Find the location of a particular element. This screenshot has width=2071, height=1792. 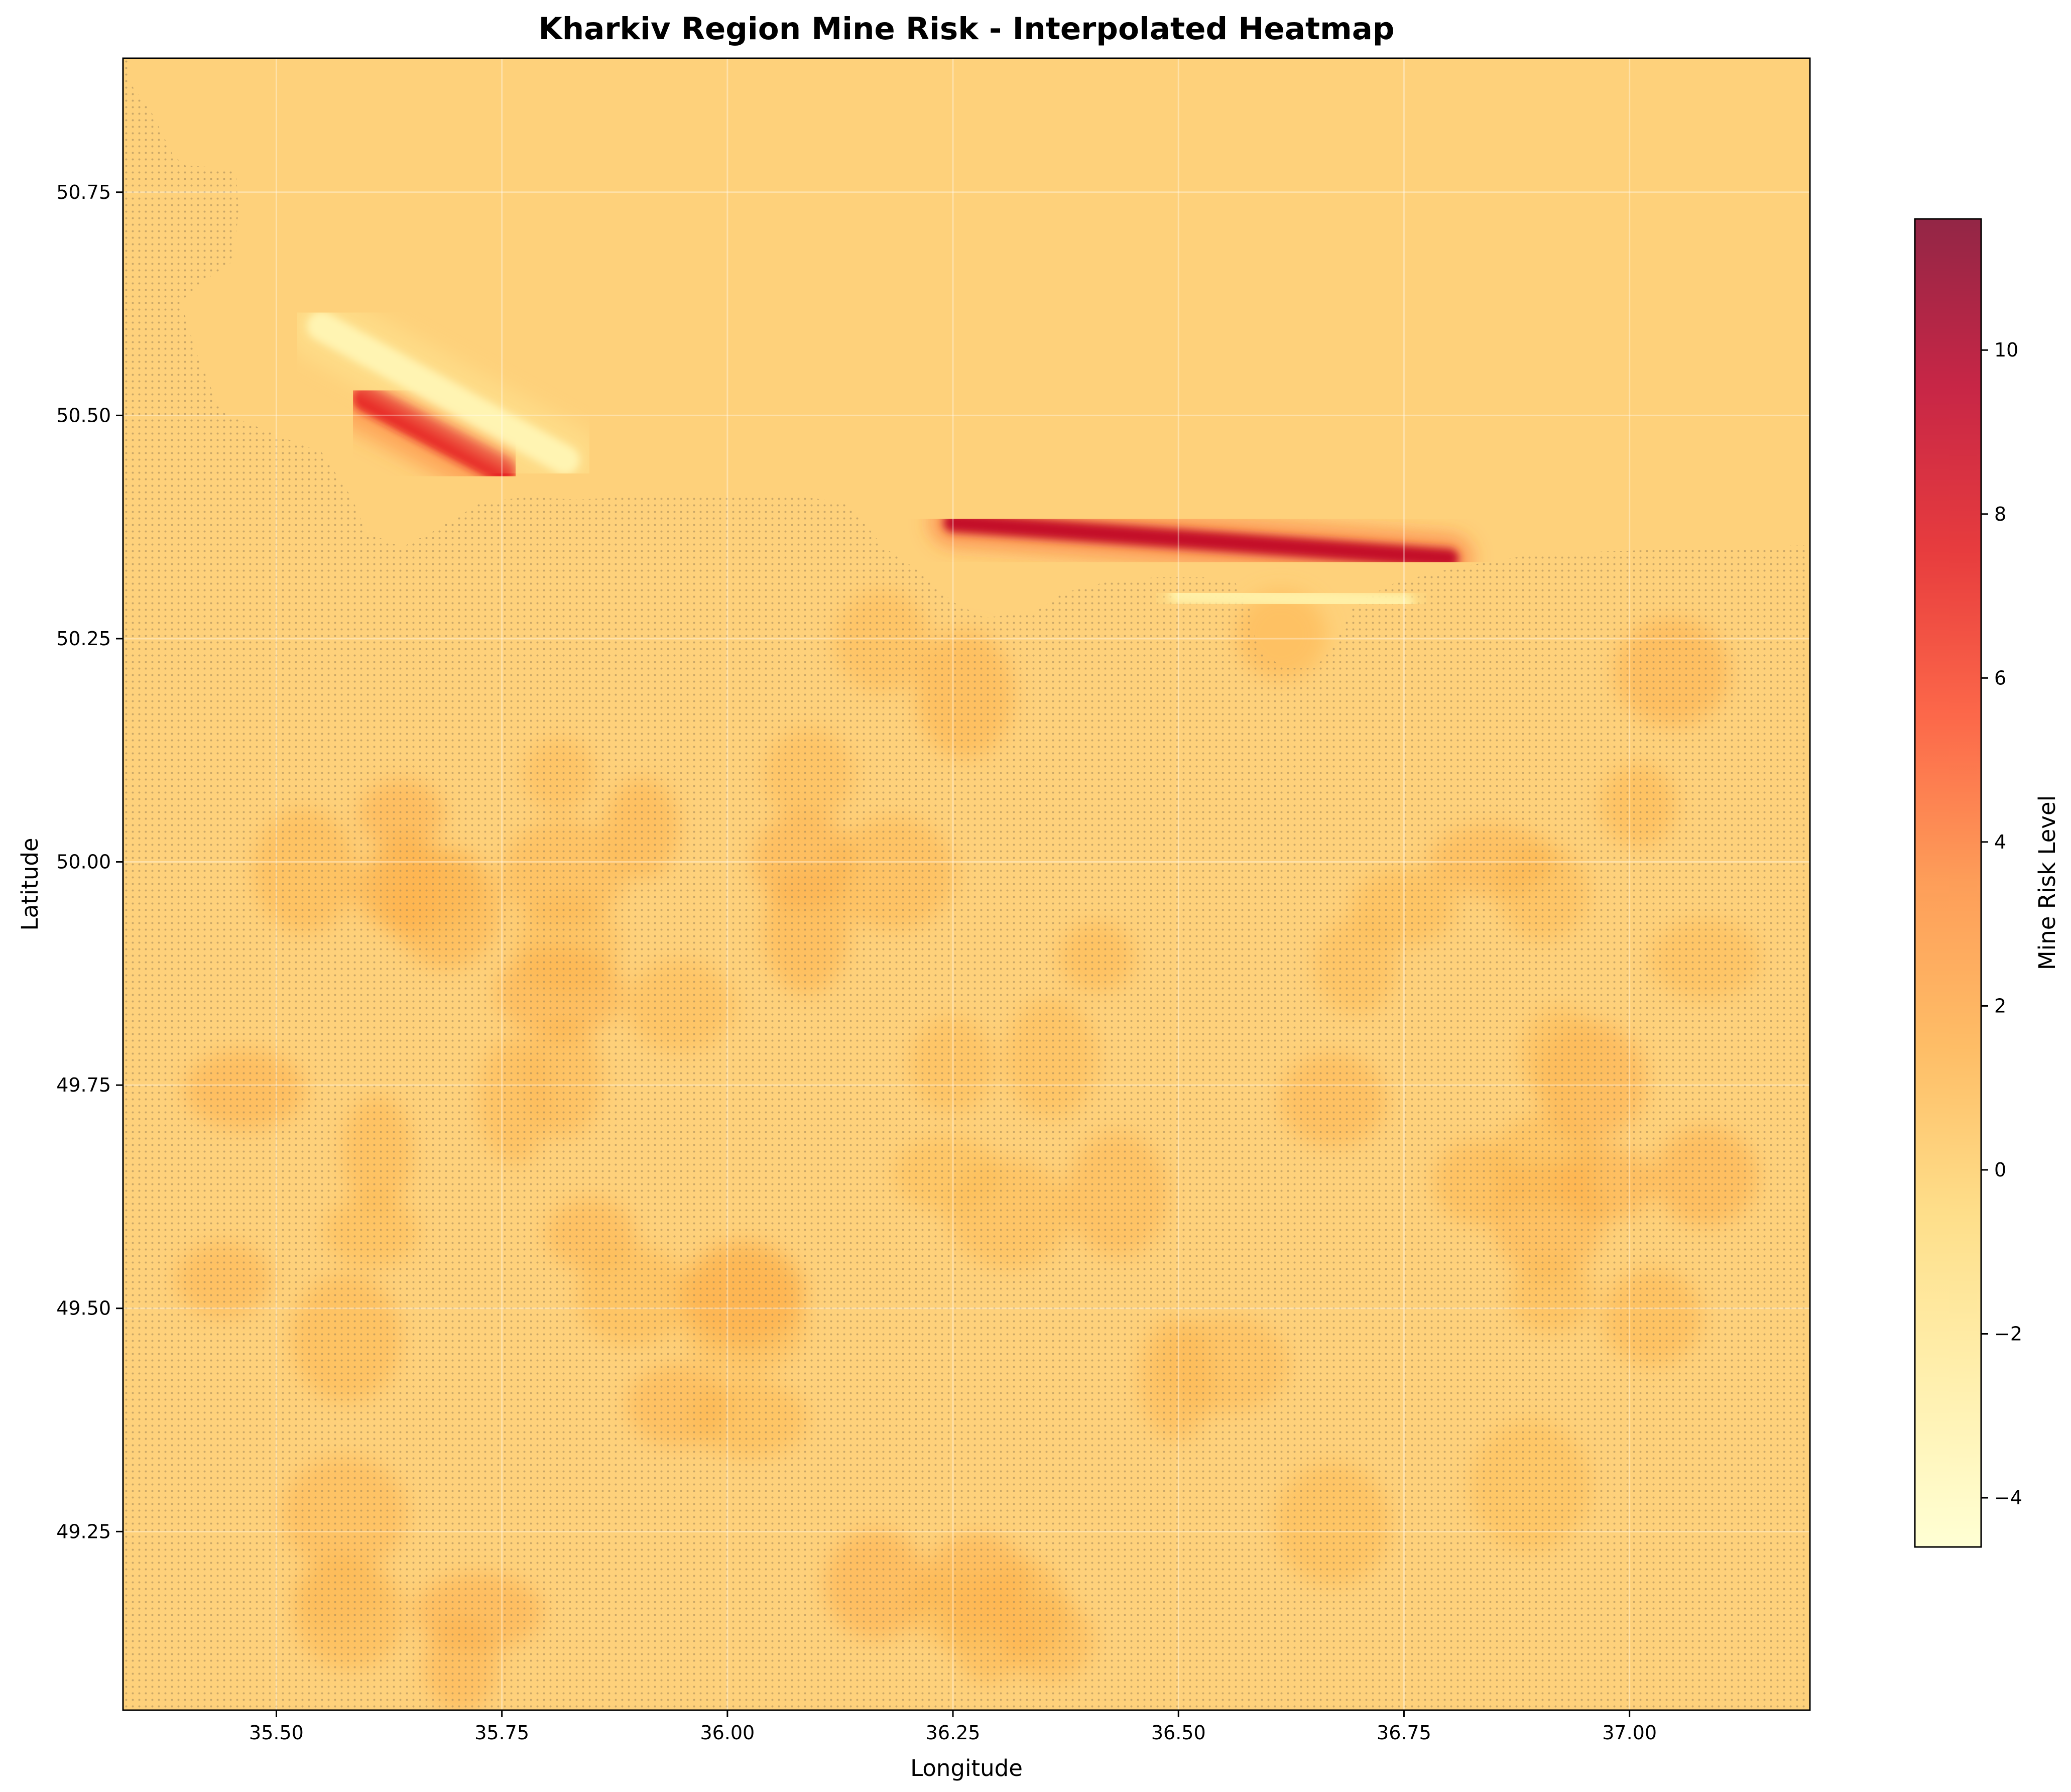

x-tick-label: 35.75 is located at coordinates (502, 1733).